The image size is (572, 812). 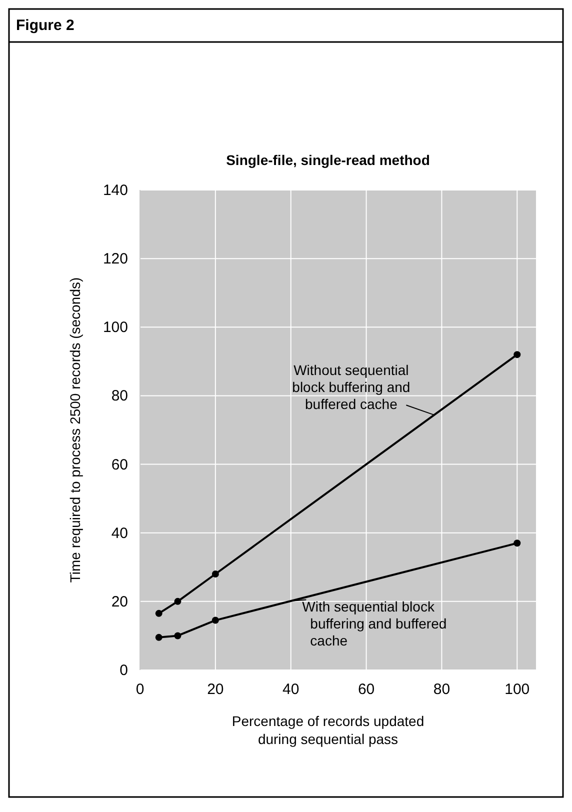 What do you see at coordinates (115, 259) in the screenshot?
I see `y-tick-label: 120` at bounding box center [115, 259].